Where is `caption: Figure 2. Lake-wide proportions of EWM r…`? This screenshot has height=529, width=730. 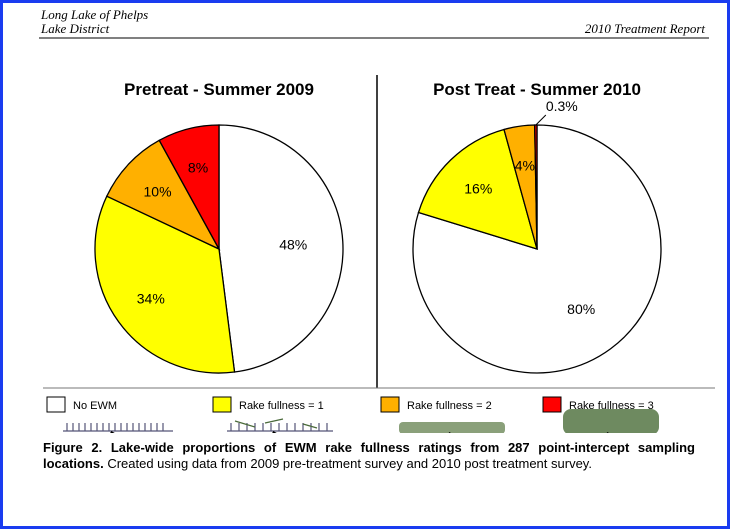
caption: Figure 2. Lake-wide proportions of EWM r… is located at coordinates (369, 456).